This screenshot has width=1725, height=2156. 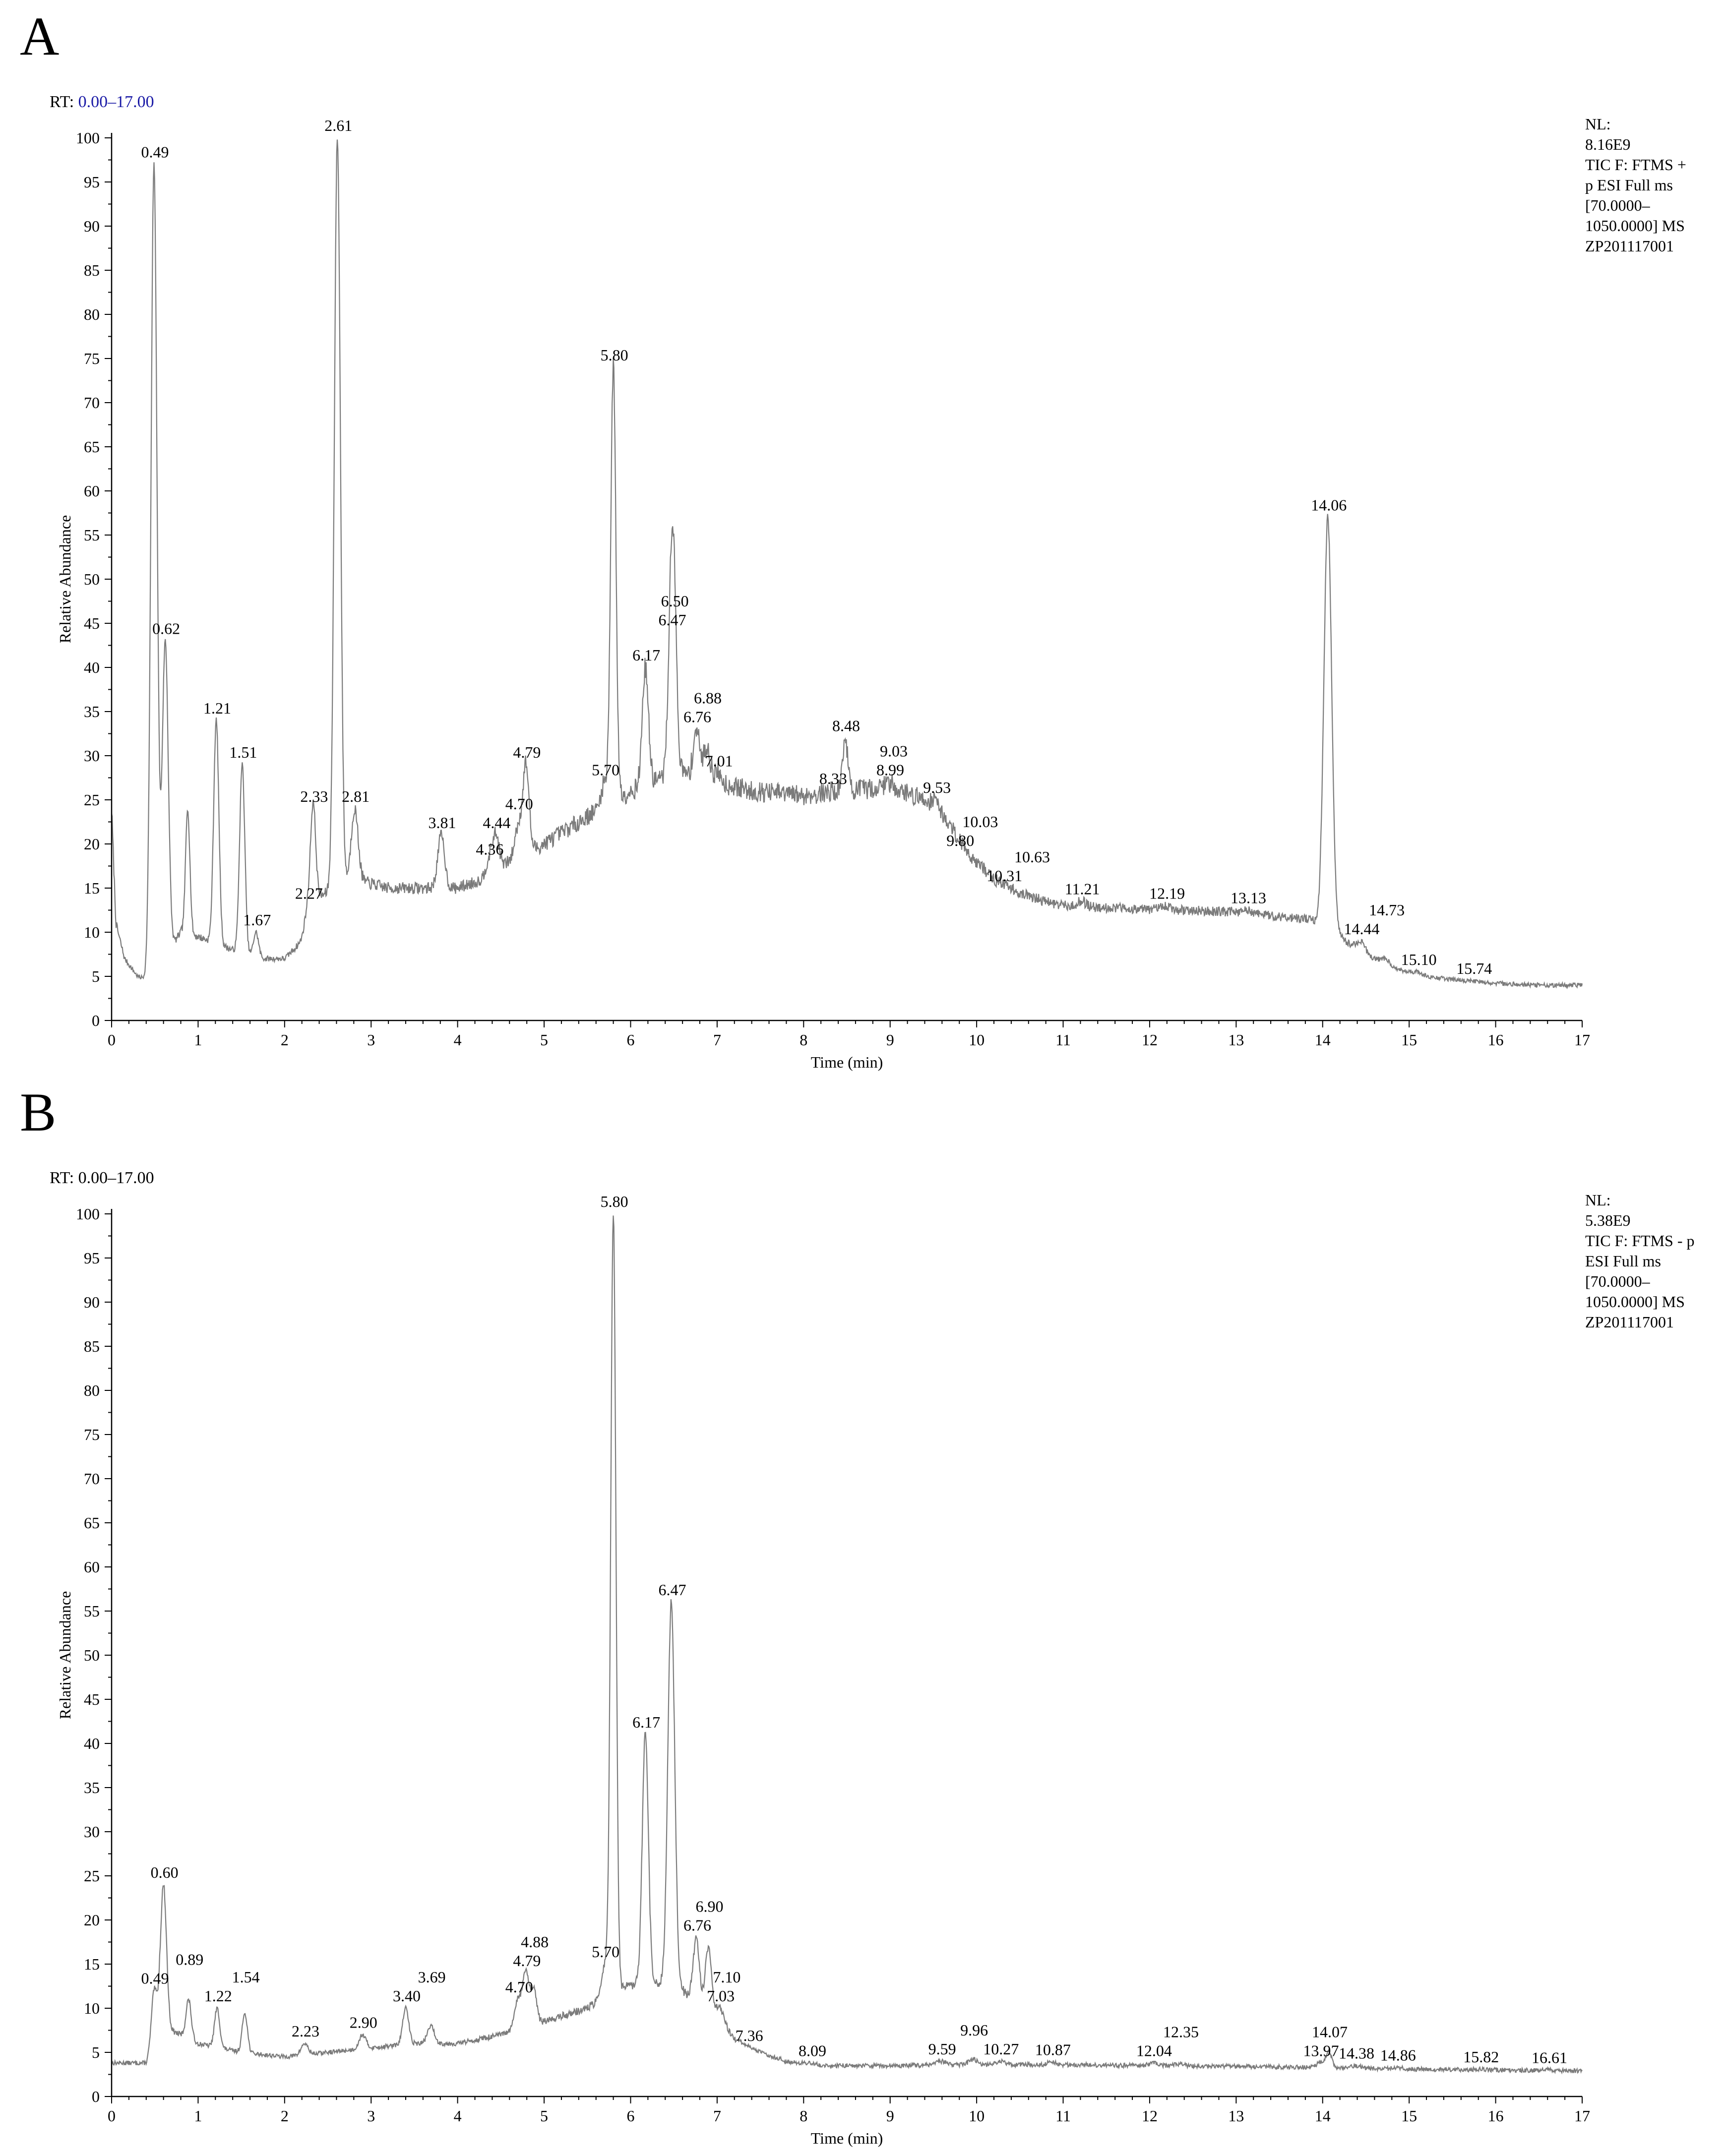 I want to click on peak-label: 14.86, so click(x=1398, y=2055).